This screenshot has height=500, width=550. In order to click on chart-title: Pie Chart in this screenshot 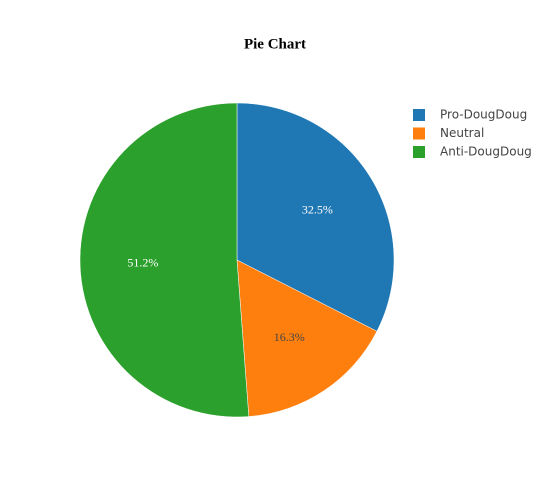, I will do `click(275, 44)`.